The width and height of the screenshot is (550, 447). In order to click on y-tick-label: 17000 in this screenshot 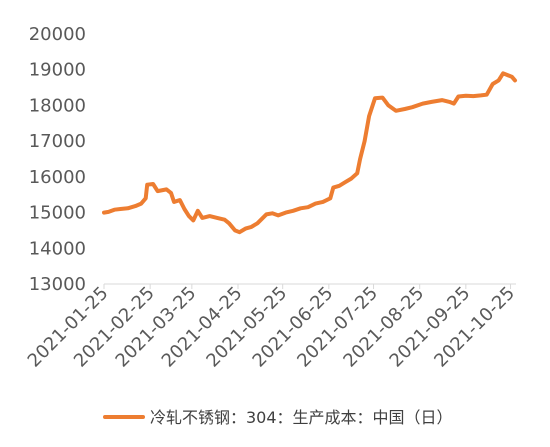, I will do `click(57, 141)`.